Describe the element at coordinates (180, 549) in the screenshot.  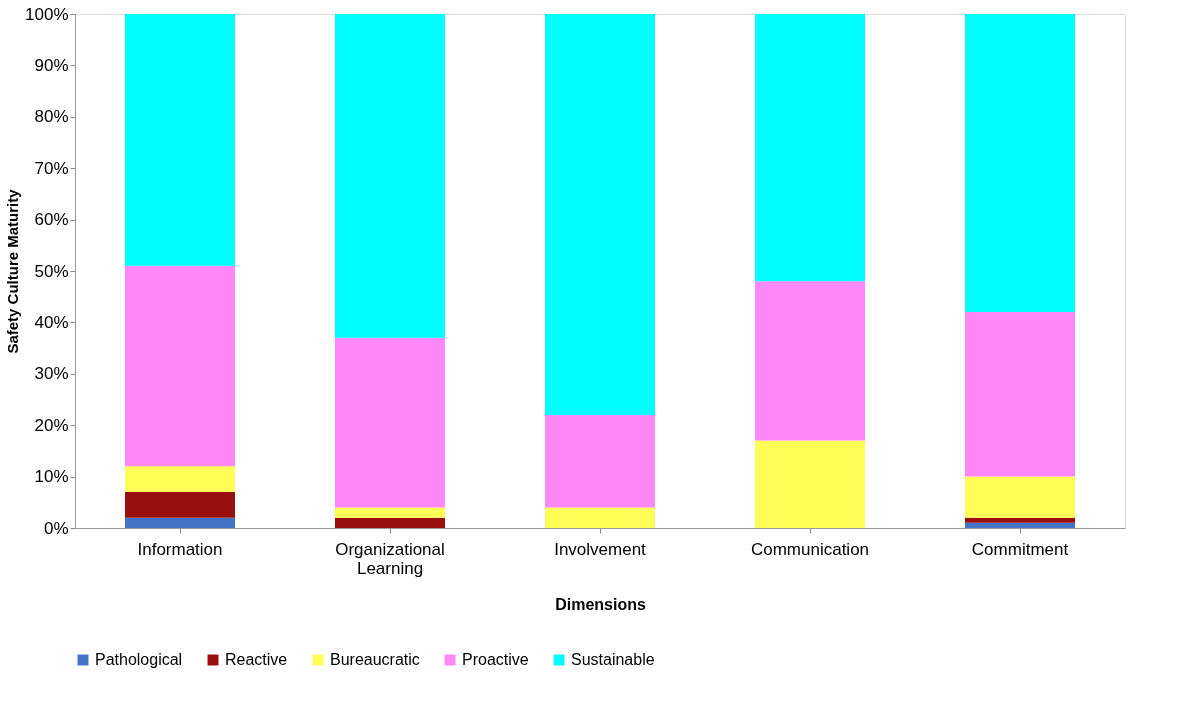
I see `x-tick-label: Information` at that location.